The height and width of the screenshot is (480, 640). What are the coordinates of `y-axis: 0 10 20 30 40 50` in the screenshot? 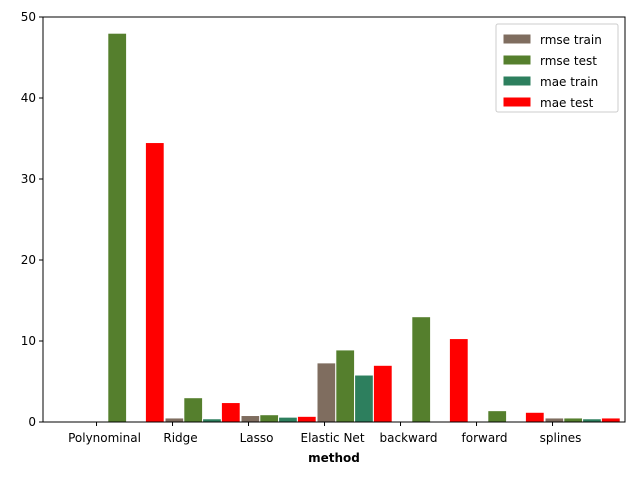 It's located at (32, 219).